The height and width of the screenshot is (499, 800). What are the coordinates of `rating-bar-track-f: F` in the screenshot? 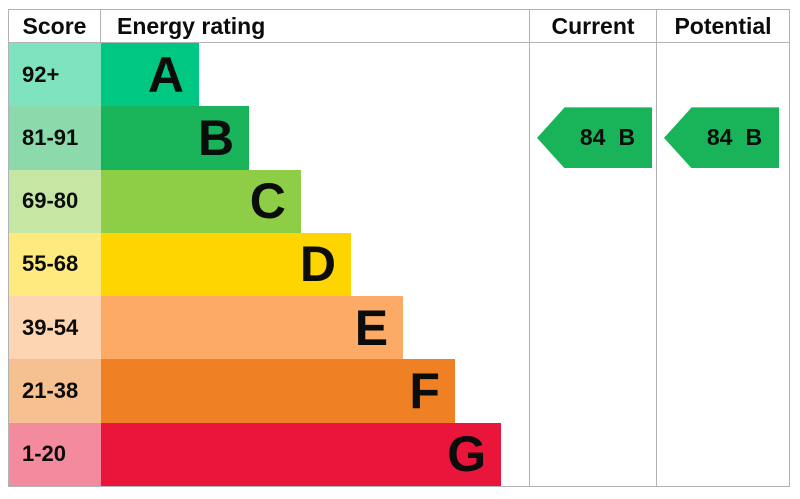 It's located at (315, 391).